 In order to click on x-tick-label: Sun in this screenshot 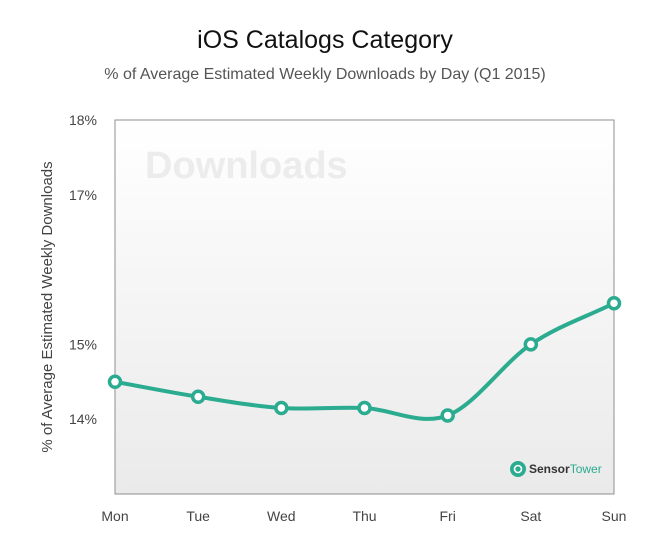, I will do `click(614, 516)`.